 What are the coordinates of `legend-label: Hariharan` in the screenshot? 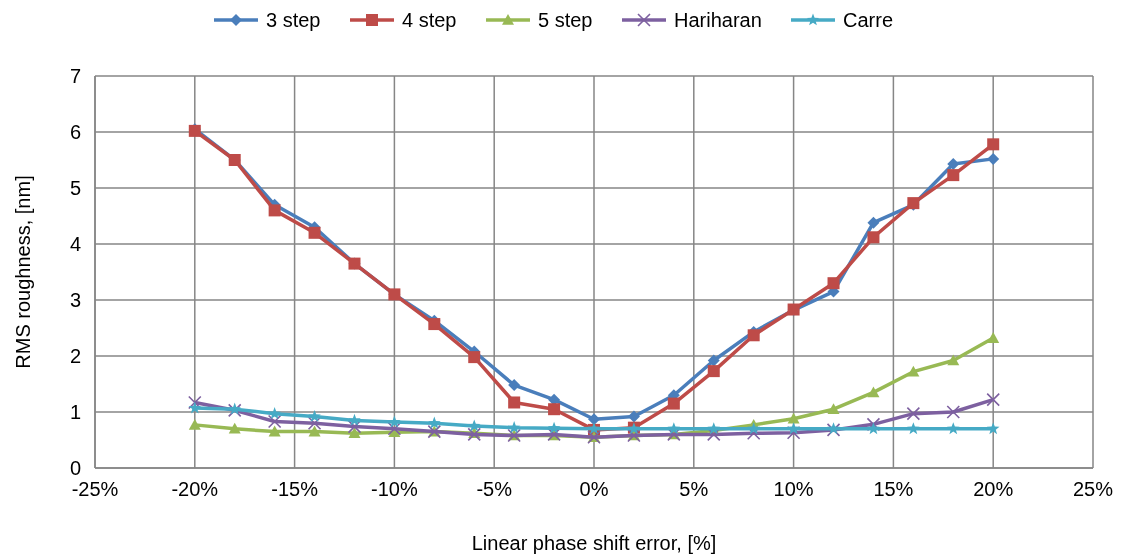 It's located at (718, 20).